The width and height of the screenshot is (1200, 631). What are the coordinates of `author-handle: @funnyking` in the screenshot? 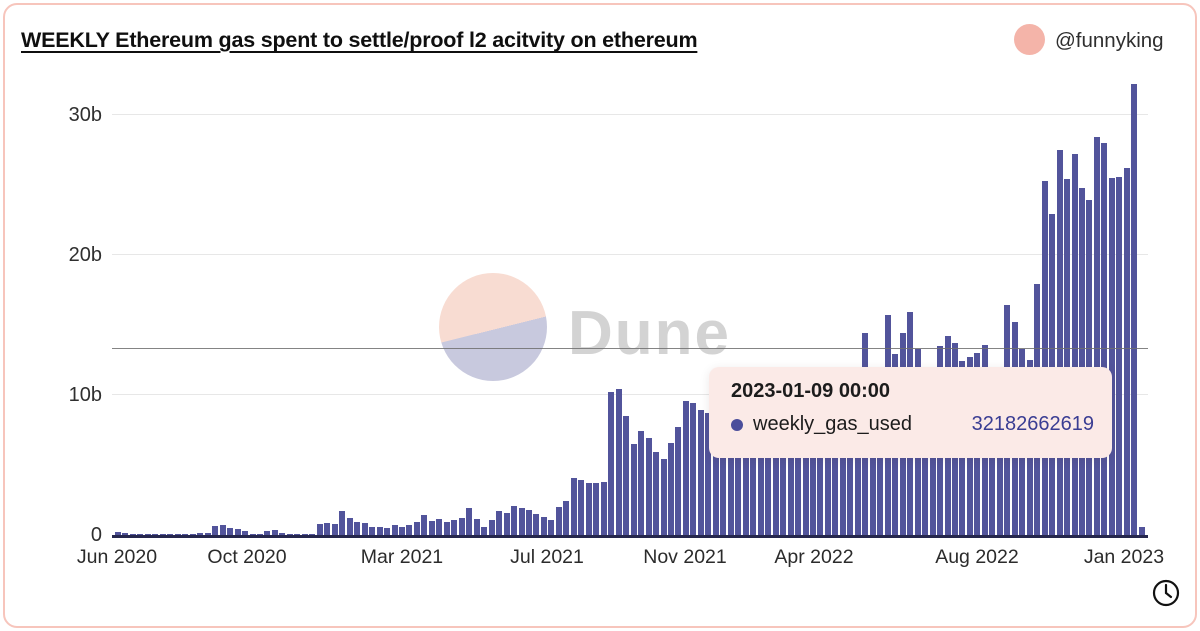 It's located at (1109, 40).